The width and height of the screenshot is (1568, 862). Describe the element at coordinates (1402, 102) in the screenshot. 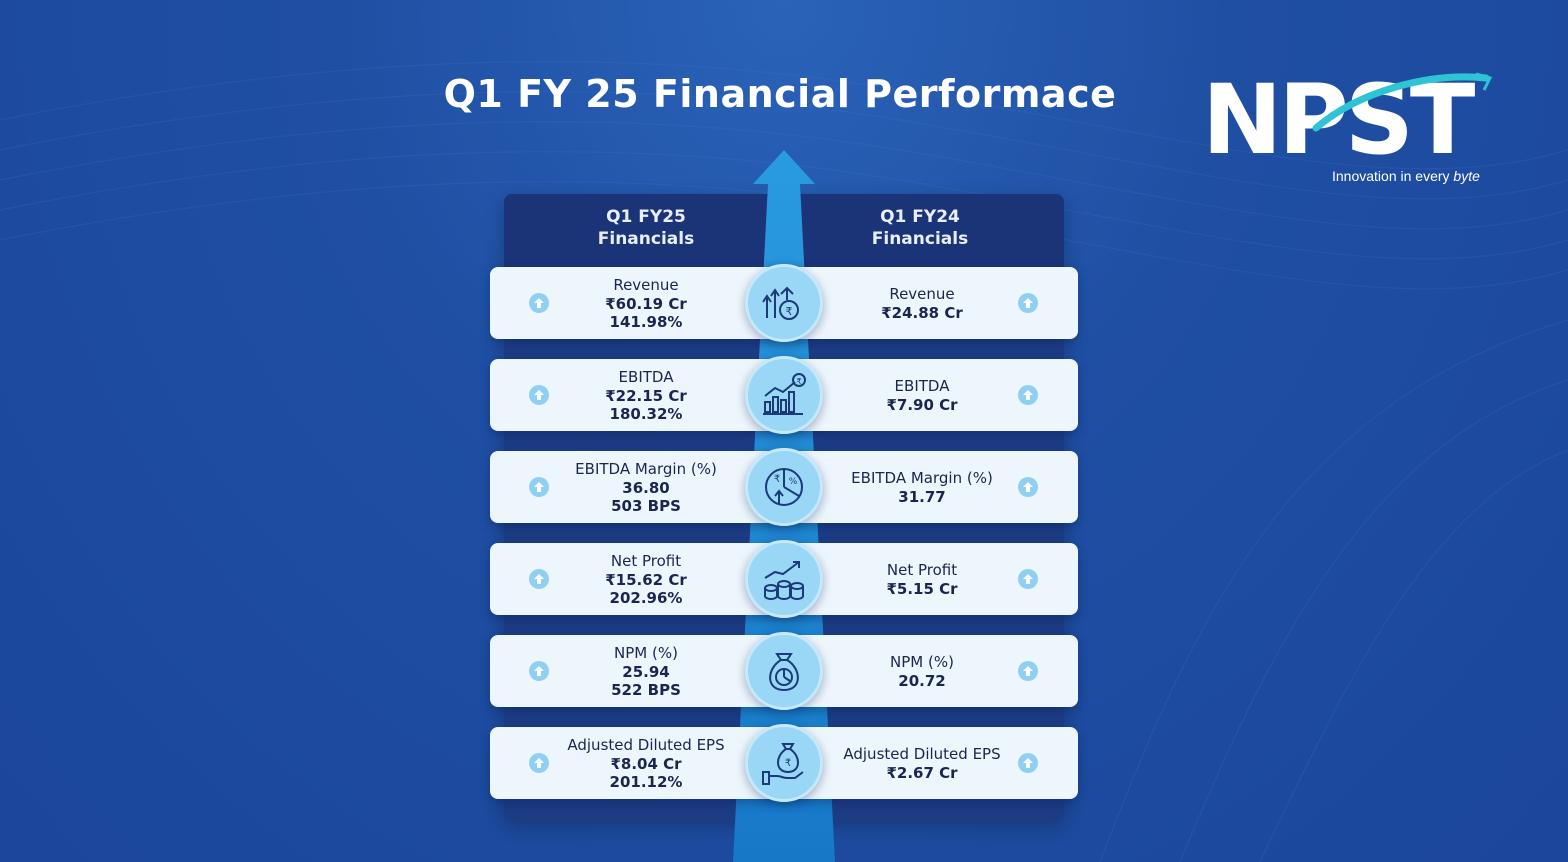

I see `logo-swoosh-icon` at that location.